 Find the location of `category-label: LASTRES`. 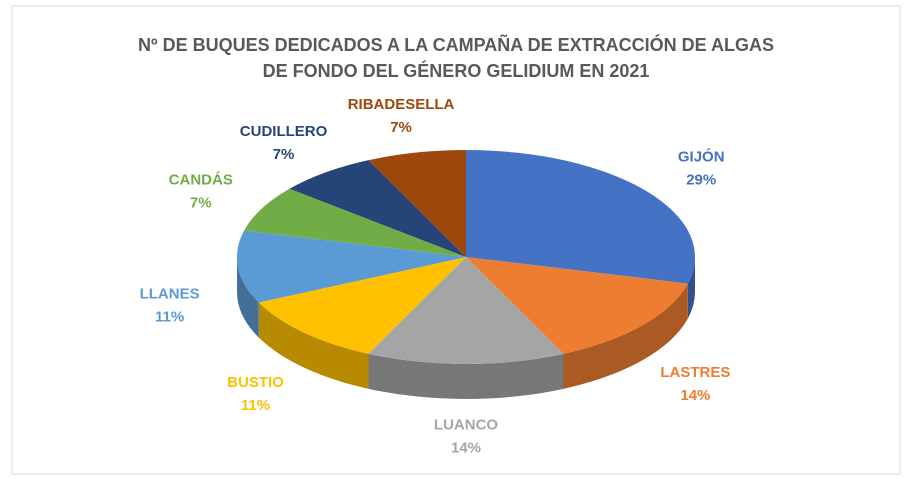

category-label: LASTRES is located at coordinates (695, 372).